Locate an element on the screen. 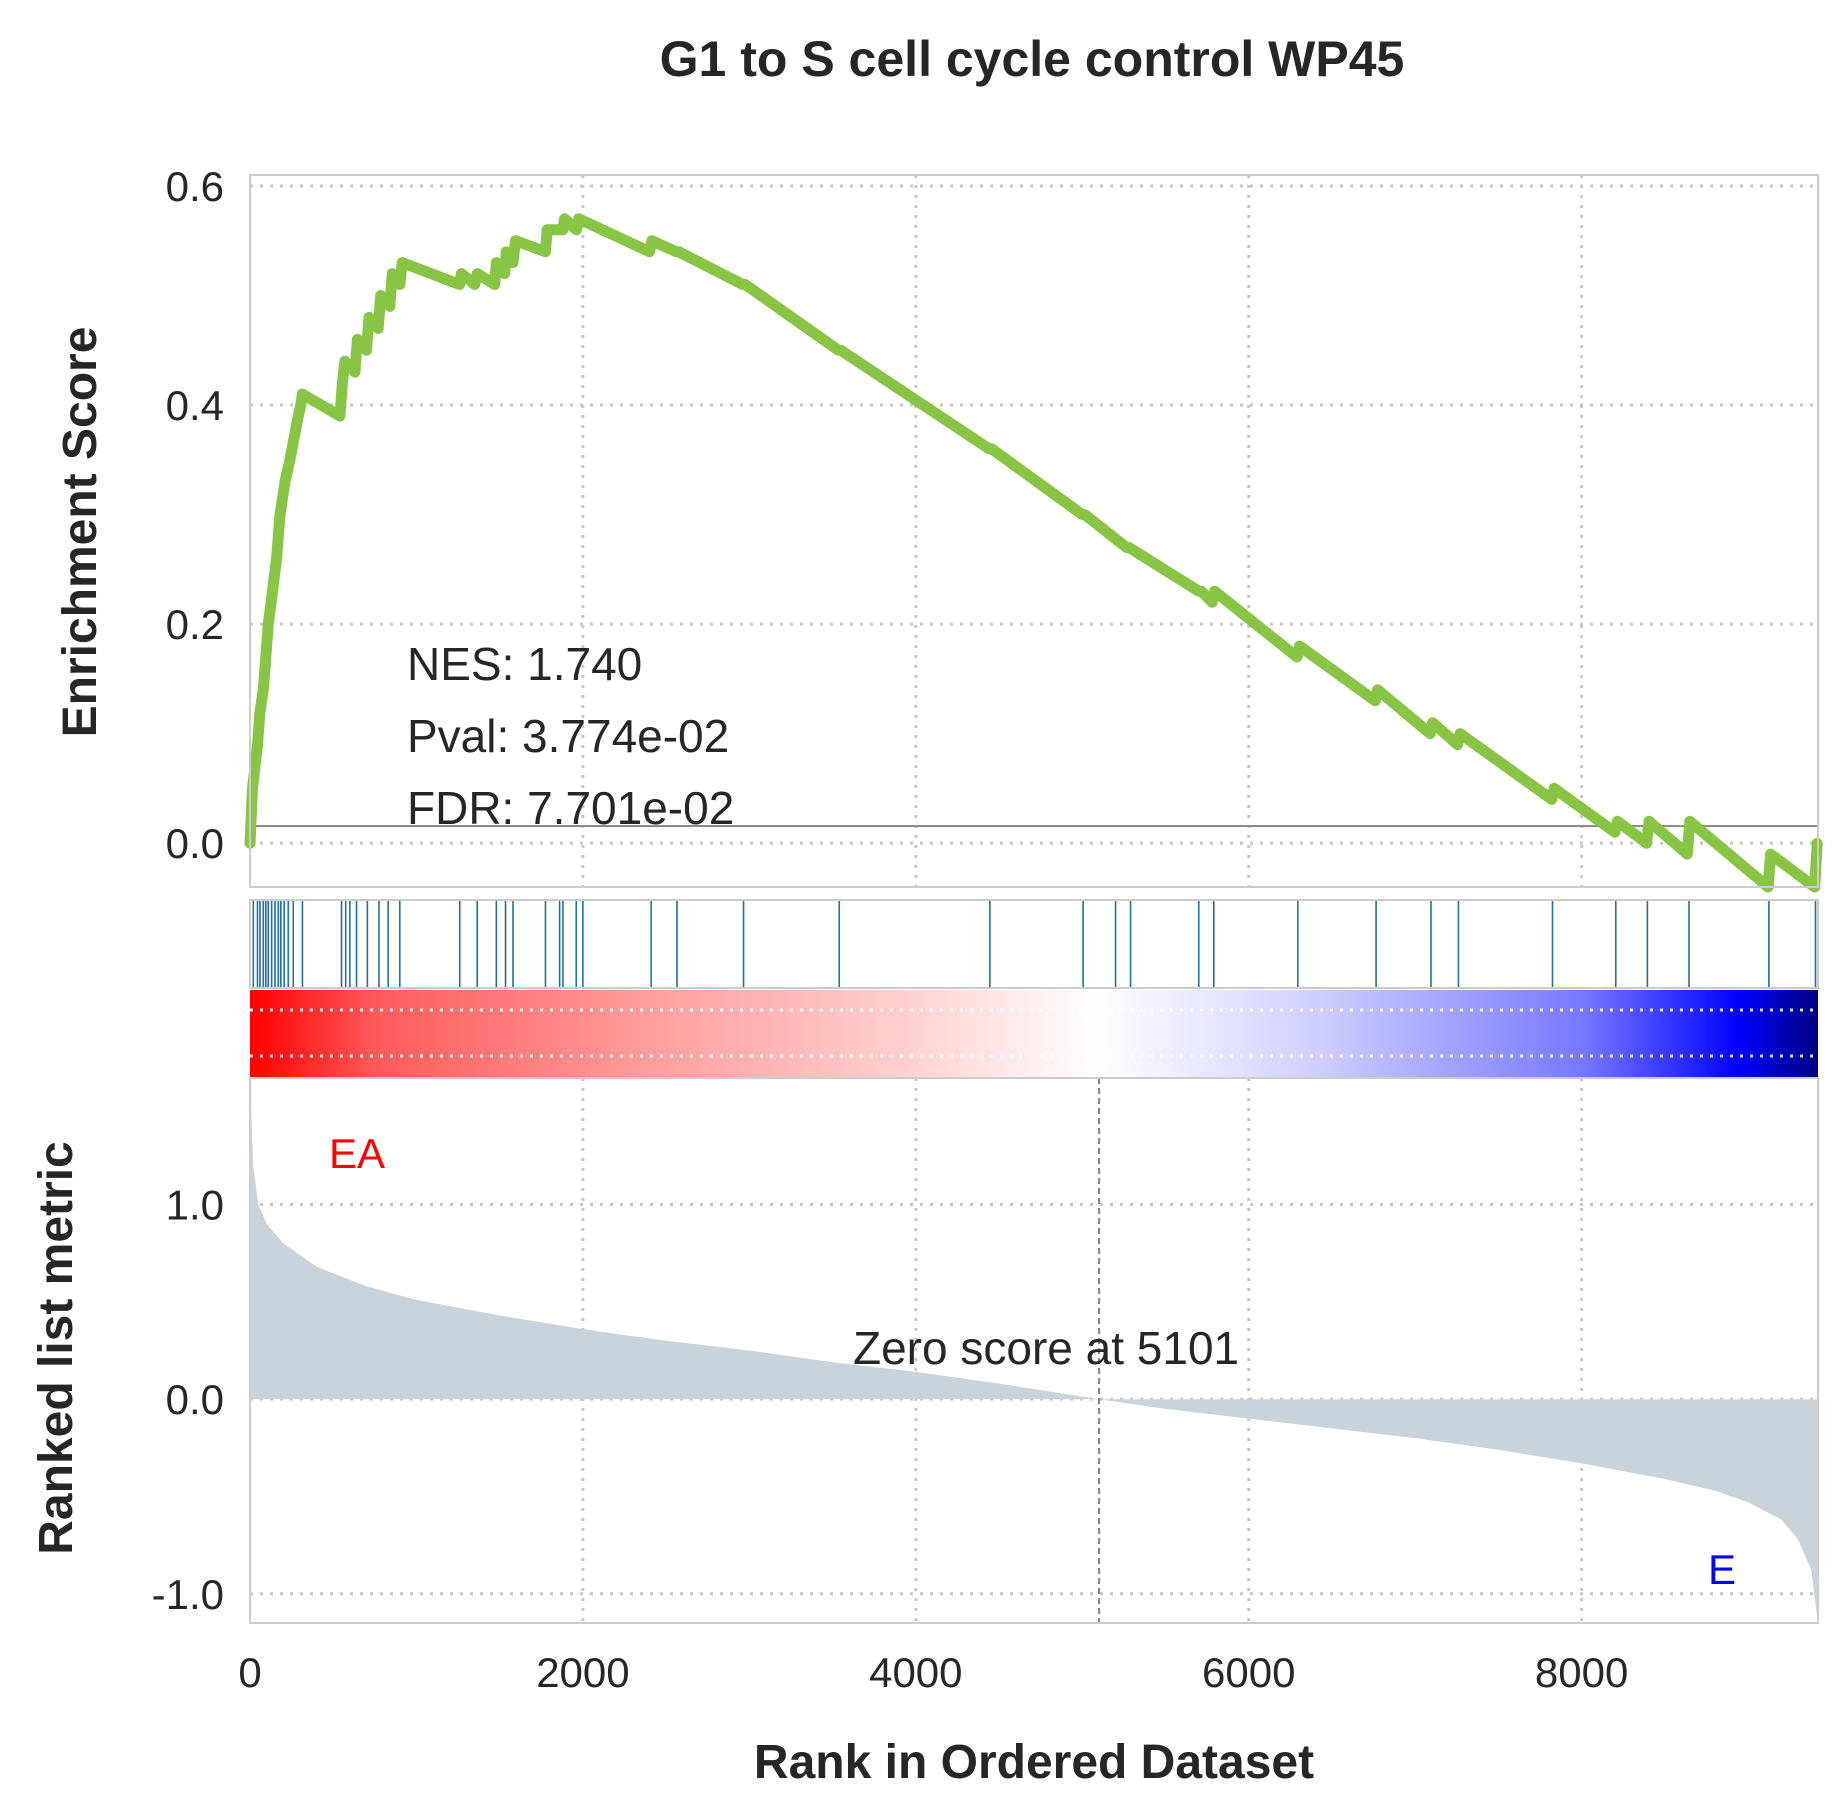 This screenshot has height=1816, width=1838. gene-hits-panel is located at coordinates (1034, 944).